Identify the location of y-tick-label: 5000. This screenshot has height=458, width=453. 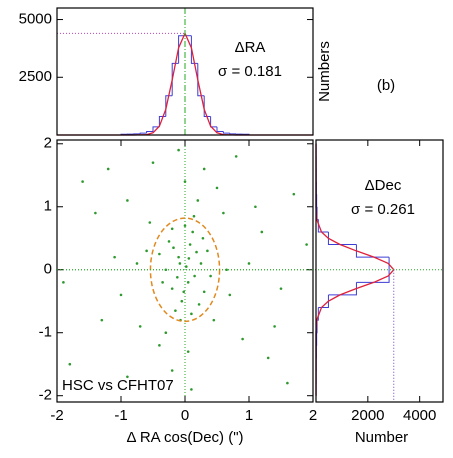
(35, 19).